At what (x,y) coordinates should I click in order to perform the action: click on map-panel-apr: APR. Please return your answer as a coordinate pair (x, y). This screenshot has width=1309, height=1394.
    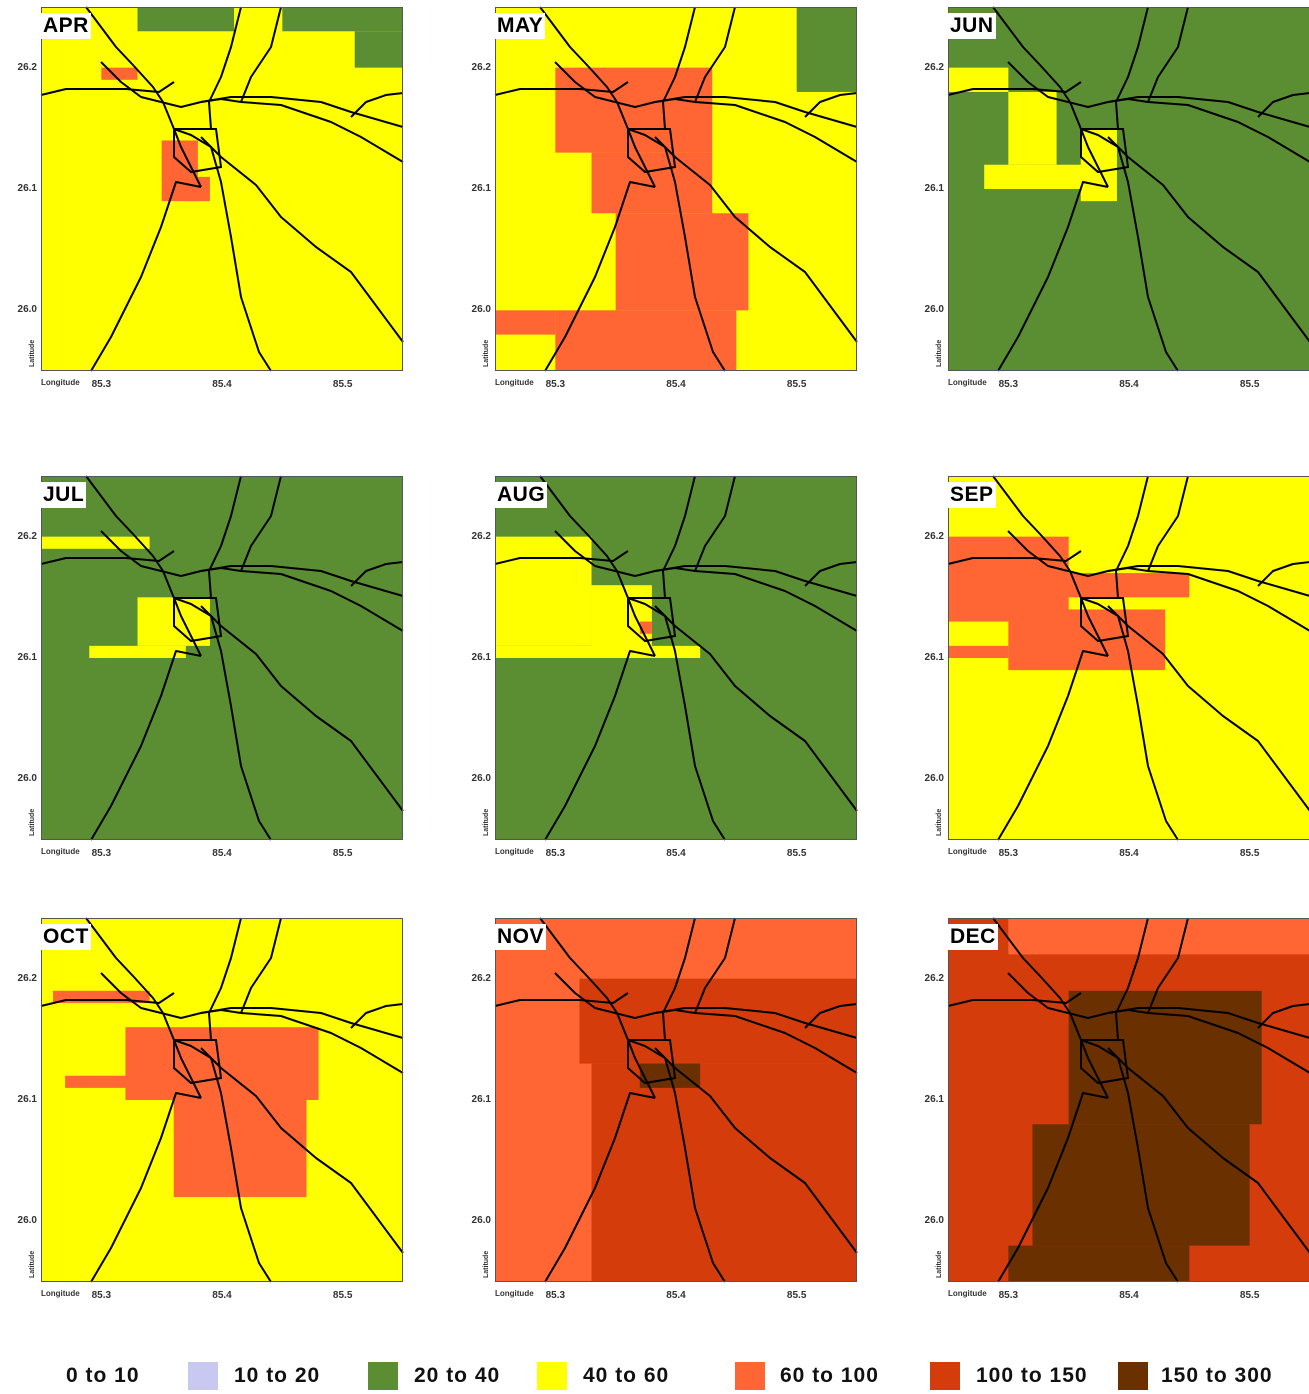
    Looking at the image, I should click on (222, 189).